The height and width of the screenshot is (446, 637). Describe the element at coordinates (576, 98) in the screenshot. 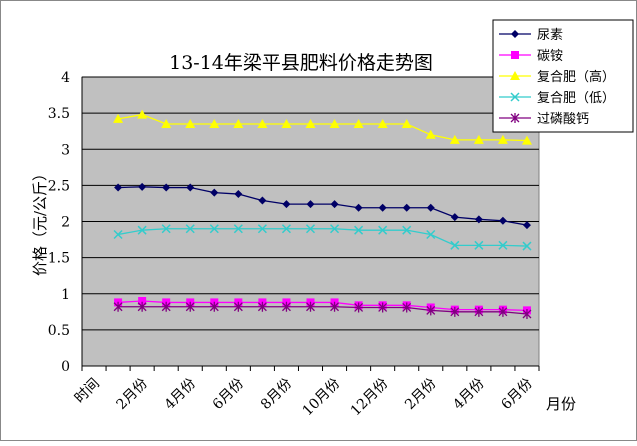

I see `legend-entry: 复合肥（低）` at that location.